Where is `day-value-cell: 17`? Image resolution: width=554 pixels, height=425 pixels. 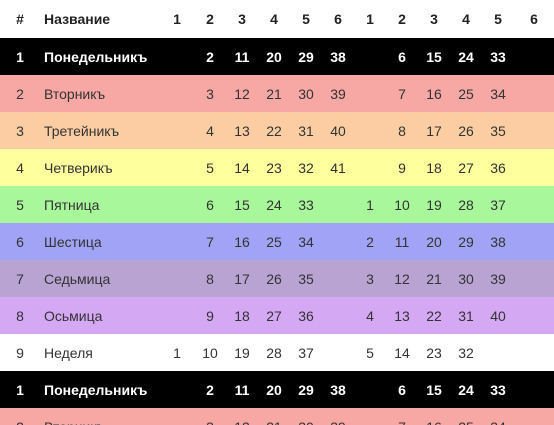
day-value-cell: 17 is located at coordinates (434, 130).